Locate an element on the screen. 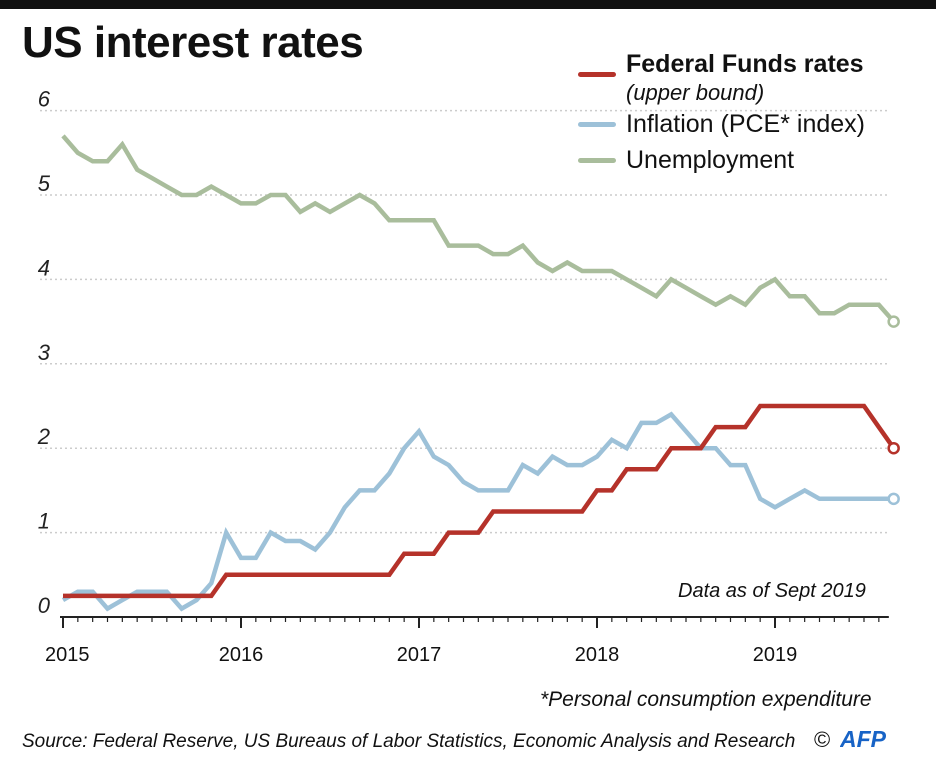 This screenshot has width=936, height=768. x-tick-label-2019: 2019 is located at coordinates (775, 655).